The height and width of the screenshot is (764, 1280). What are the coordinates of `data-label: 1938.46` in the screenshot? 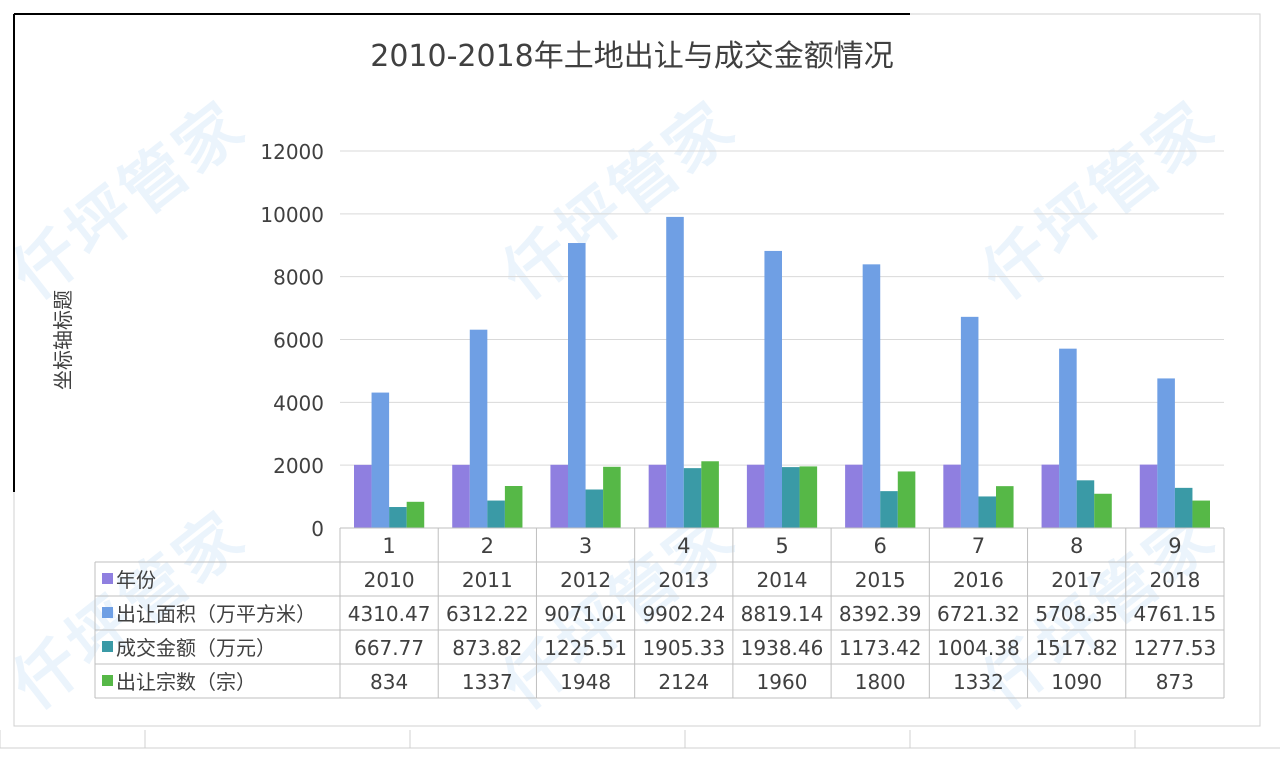 It's located at (782, 648).